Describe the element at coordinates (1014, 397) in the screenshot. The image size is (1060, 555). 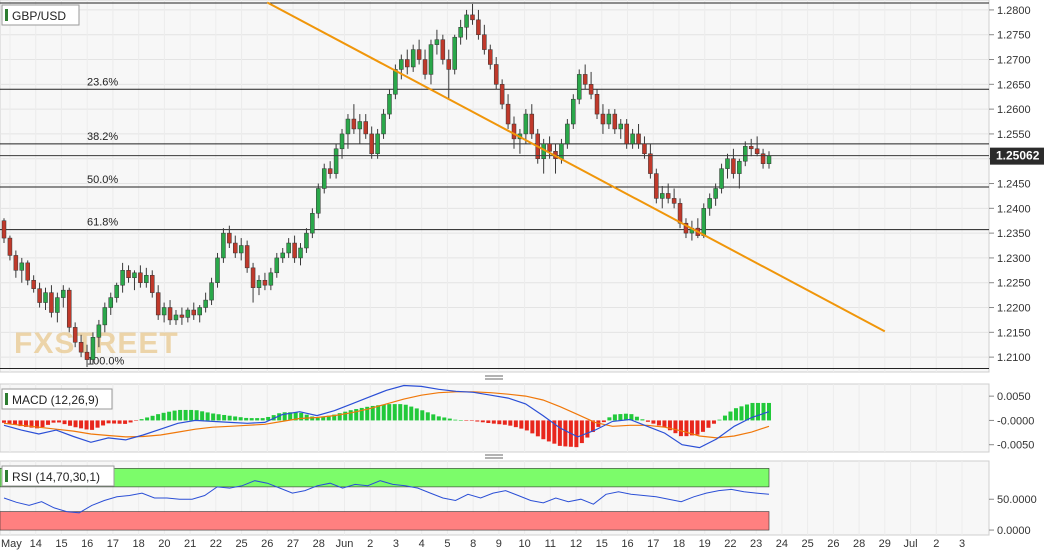
I see `macd-tick-label: 0.0050` at that location.